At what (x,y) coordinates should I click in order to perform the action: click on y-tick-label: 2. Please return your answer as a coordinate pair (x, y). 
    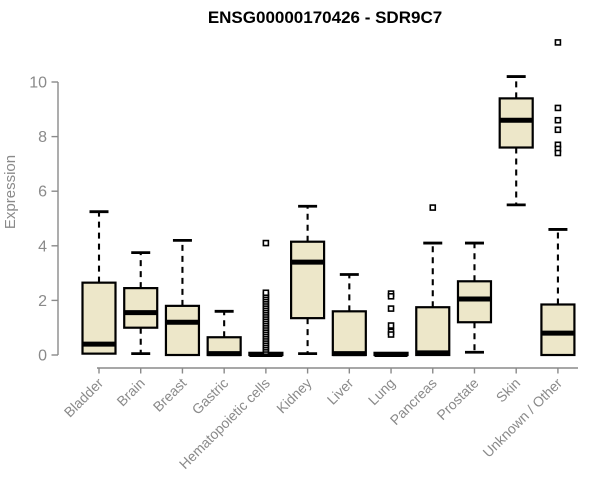
    Looking at the image, I should click on (42, 301).